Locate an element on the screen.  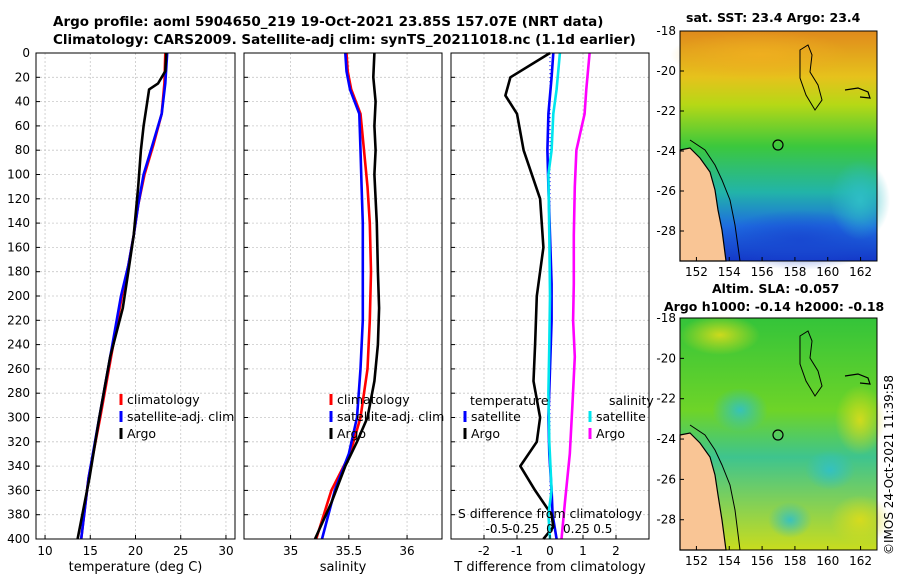
sst-map-xtick-label: 152 is located at coordinates (696, 272).